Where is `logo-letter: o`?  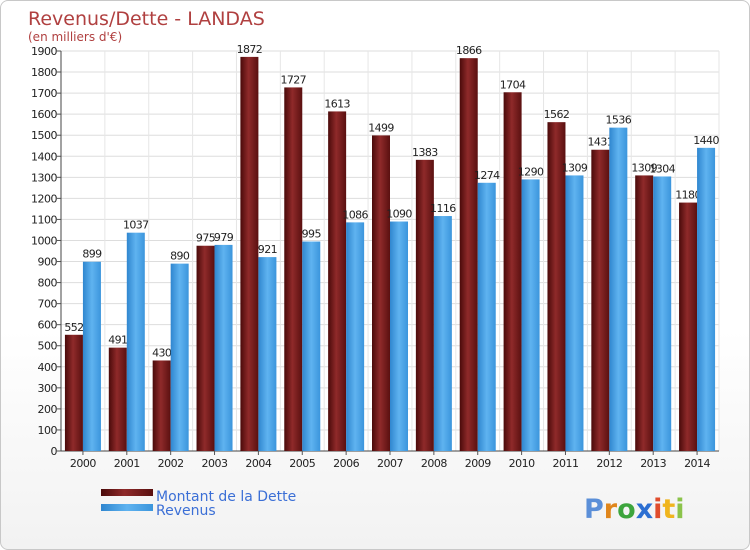 logo-letter: o is located at coordinates (626, 509).